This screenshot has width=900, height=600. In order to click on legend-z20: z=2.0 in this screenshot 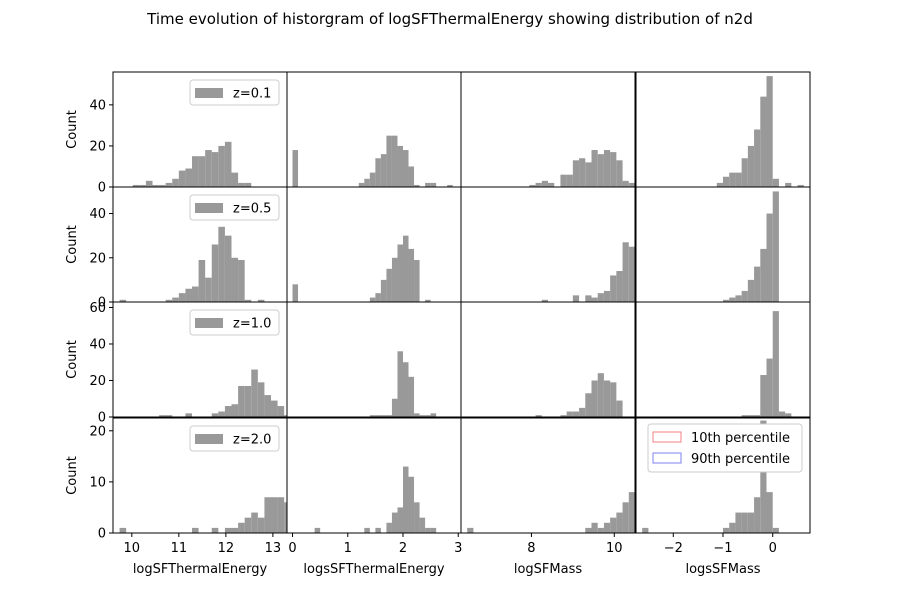, I will do `click(234, 438)`.